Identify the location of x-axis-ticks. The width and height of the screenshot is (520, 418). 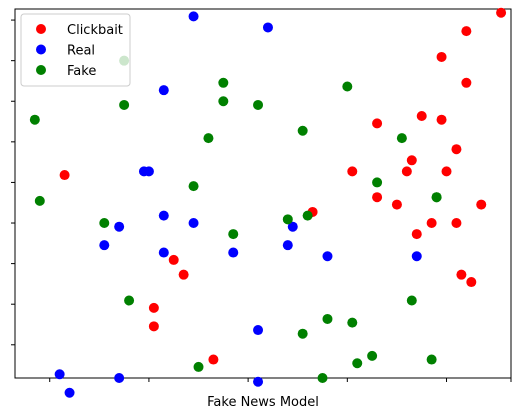
(280, 380).